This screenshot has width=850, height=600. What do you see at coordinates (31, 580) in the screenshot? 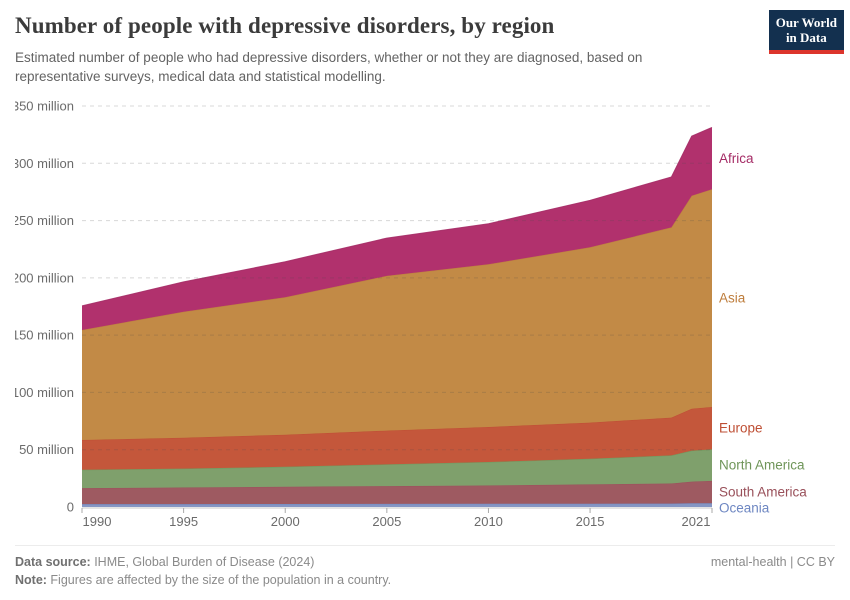
I see `note-label: Note:` at bounding box center [31, 580].